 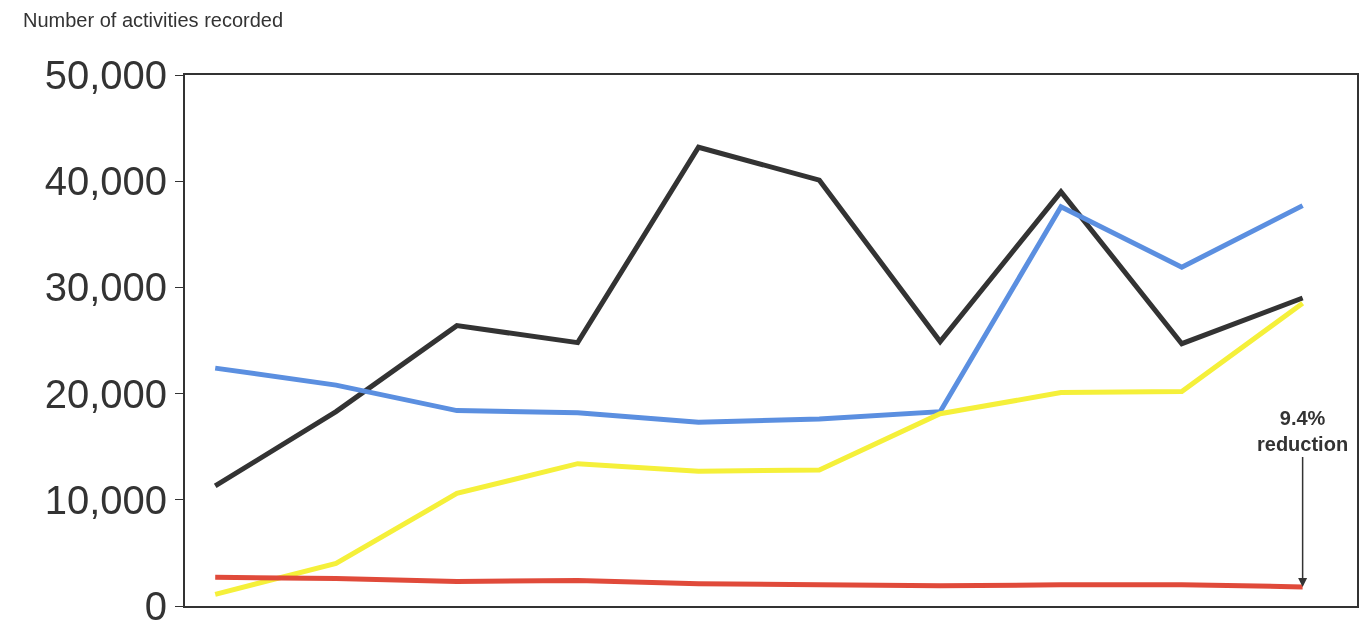 What do you see at coordinates (105, 499) in the screenshot?
I see `y-tick-label: 10,000` at bounding box center [105, 499].